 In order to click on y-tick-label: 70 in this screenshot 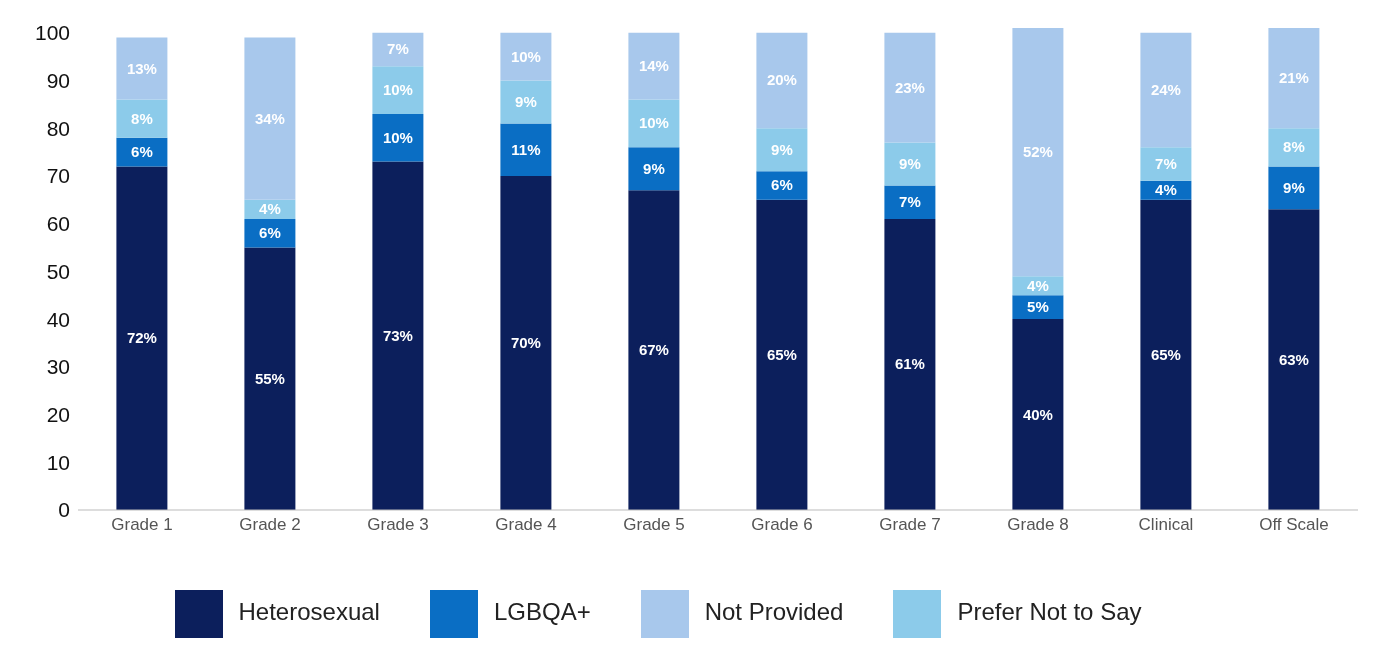, I will do `click(58, 176)`.